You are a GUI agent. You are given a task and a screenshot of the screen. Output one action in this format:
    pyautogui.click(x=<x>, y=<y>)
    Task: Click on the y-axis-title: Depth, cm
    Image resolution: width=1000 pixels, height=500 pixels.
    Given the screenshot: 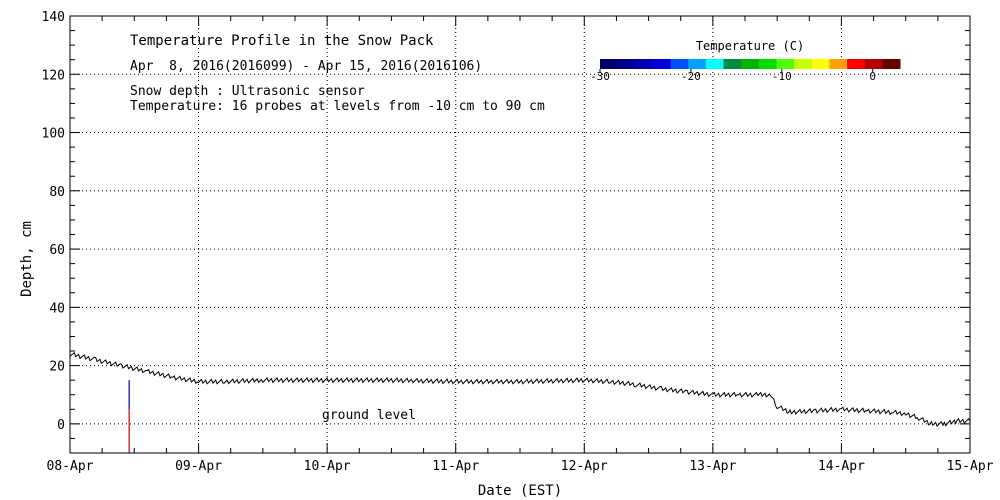 What is the action you would take?
    pyautogui.click(x=27, y=259)
    